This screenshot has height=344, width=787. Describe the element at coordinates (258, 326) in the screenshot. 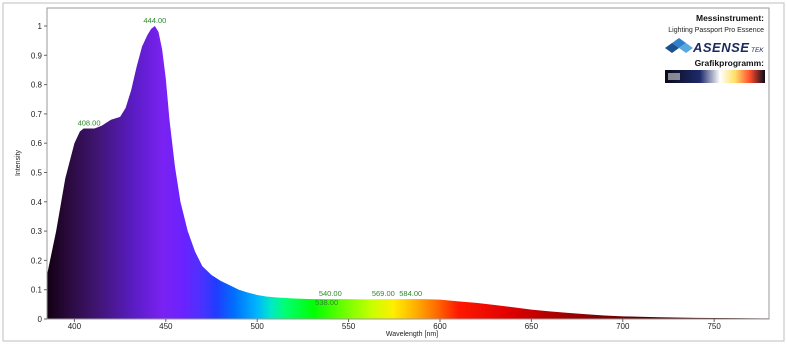

I see `x-tick-label: 500` at that location.